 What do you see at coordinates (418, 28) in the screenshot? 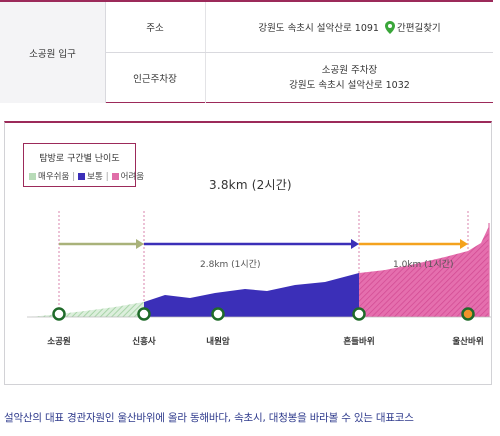
I see `directions-label: 간편길찾기` at bounding box center [418, 28].